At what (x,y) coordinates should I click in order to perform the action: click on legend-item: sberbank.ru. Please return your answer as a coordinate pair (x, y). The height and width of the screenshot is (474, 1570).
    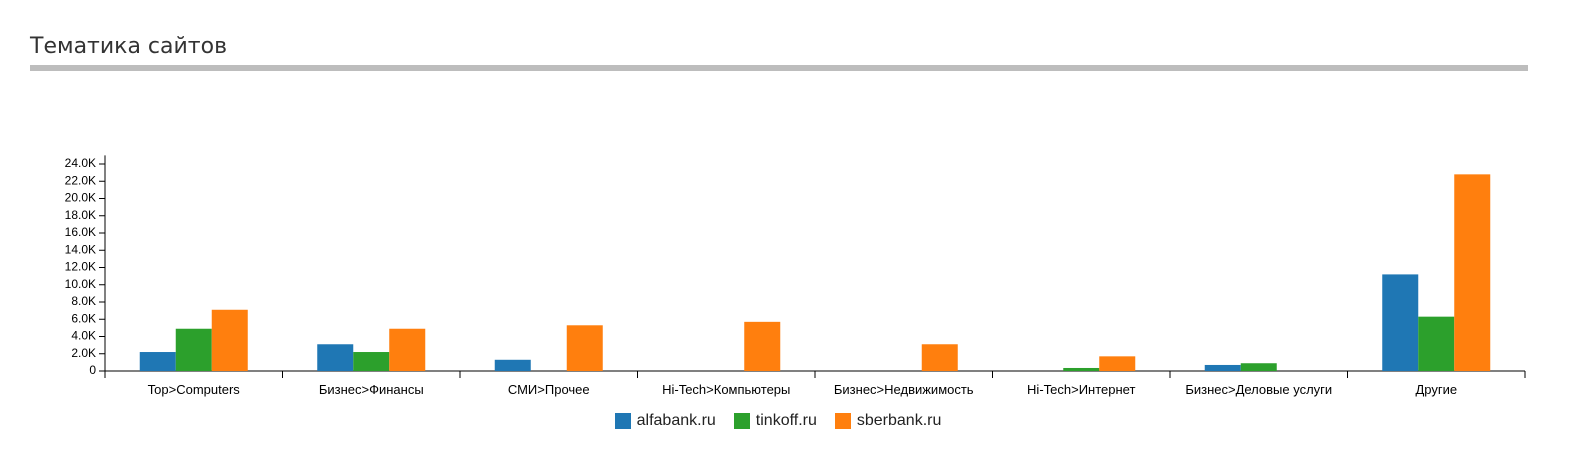
    Looking at the image, I should click on (888, 421).